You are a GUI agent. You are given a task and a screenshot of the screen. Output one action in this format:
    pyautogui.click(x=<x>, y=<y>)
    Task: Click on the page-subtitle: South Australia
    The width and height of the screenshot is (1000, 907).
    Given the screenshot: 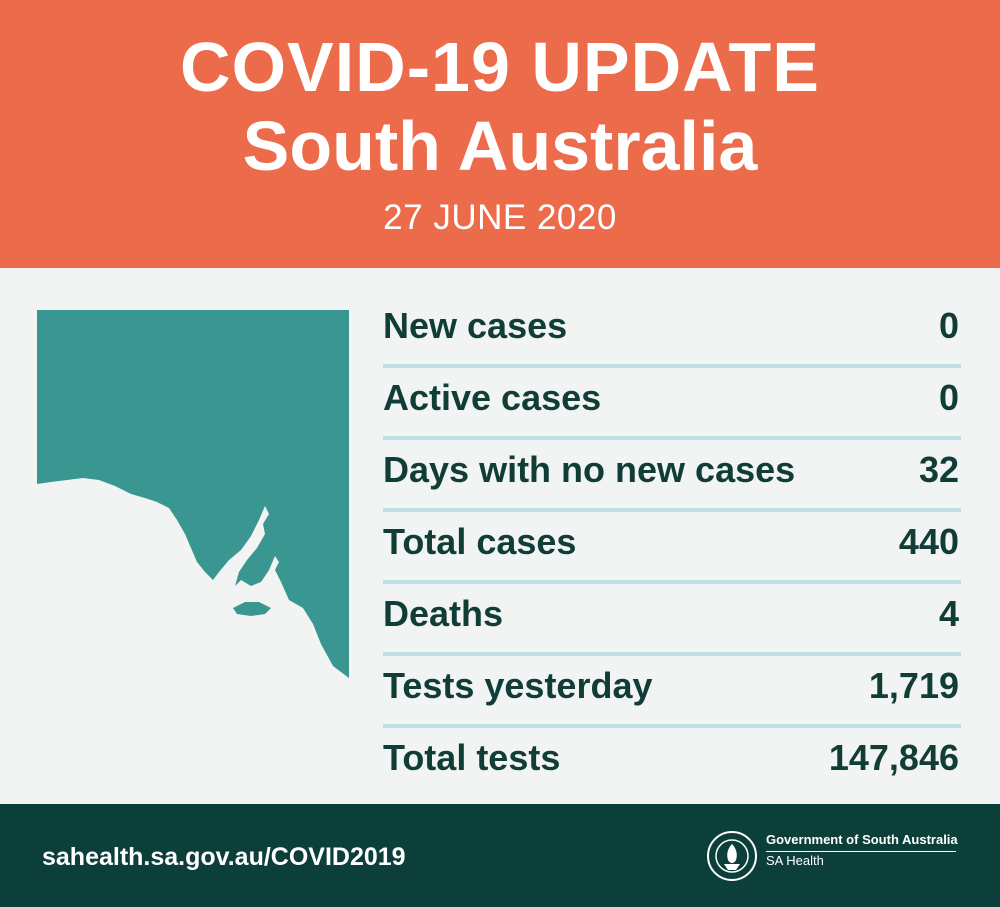 What is the action you would take?
    pyautogui.click(x=500, y=146)
    